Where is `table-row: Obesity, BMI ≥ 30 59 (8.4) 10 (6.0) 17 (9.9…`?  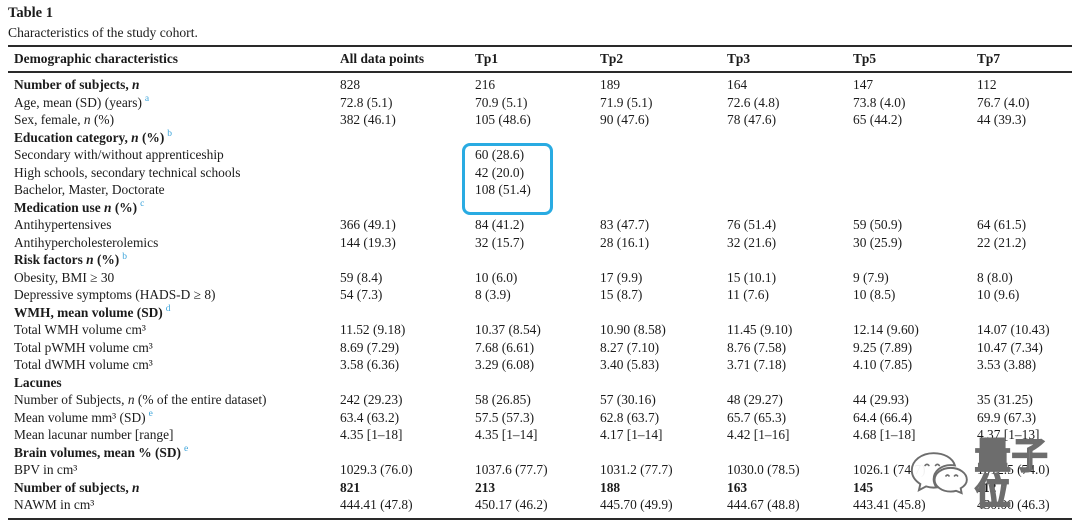
table-row: Obesity, BMI ≥ 30 59 (8.4) 10 (6.0) 17 (9.9… is located at coordinates (543, 278).